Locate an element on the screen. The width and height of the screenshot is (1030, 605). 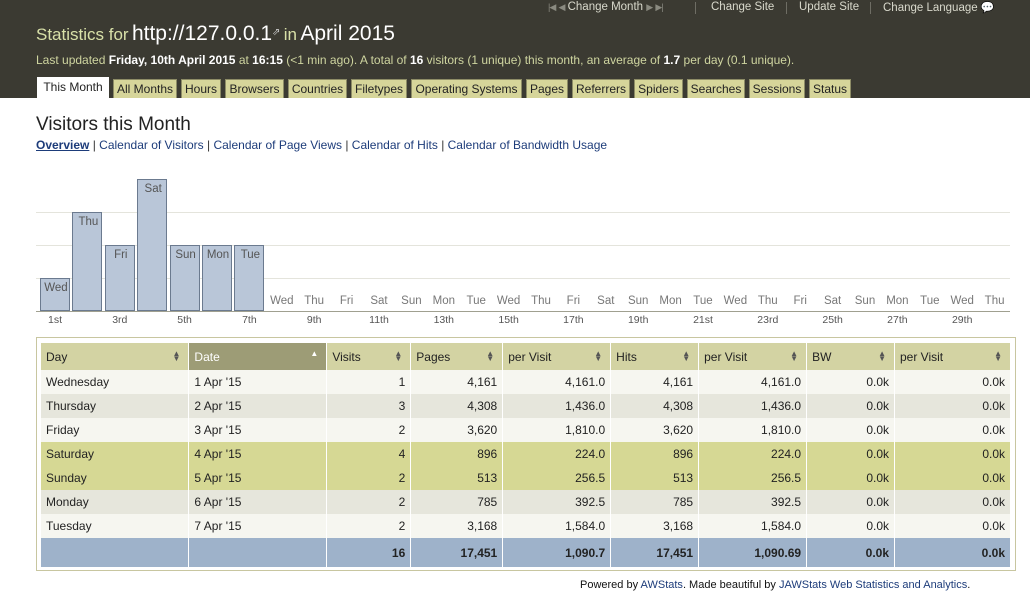
calendar-page-views-link: Calendar of Page Views is located at coordinates (277, 145).